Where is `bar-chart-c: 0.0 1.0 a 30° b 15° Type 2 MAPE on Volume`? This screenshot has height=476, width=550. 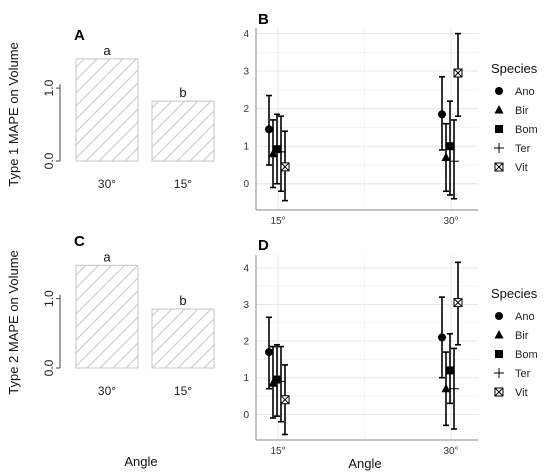 bar-chart-c: 0.0 1.0 a 30° b 15° Type 2 MAPE on Volume is located at coordinates (110, 323).